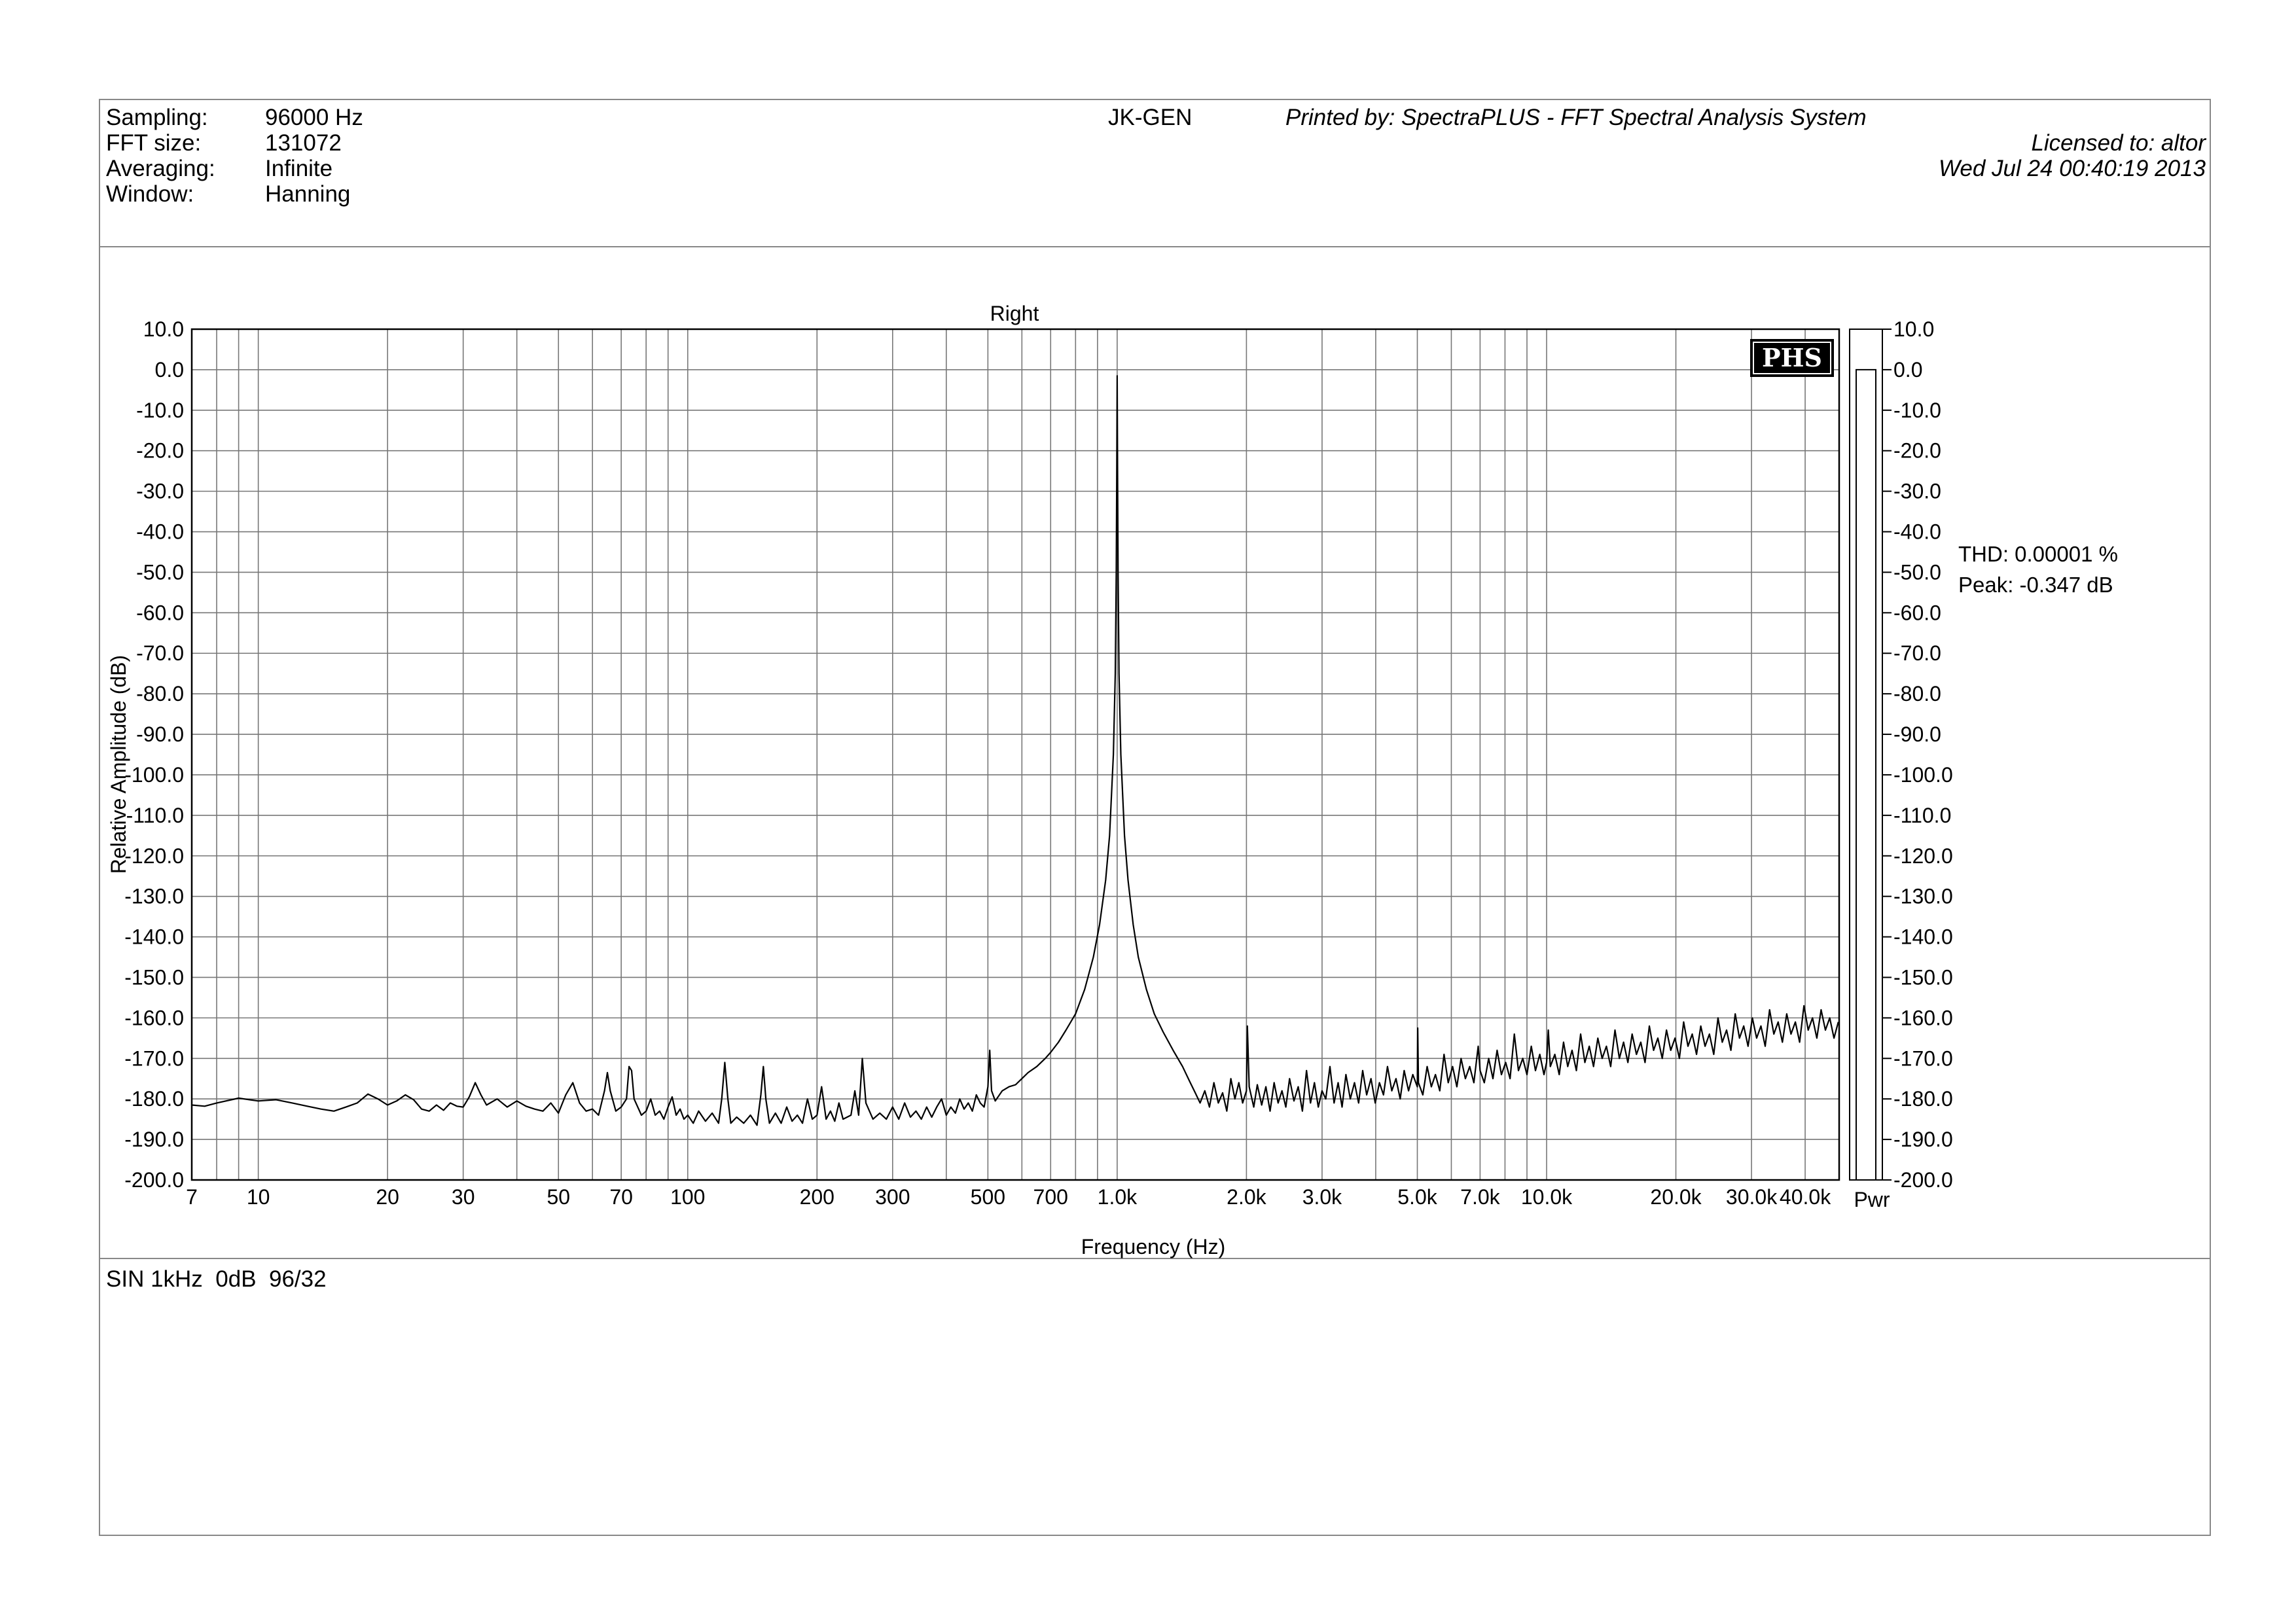 This screenshot has height=1623, width=2296. Describe the element at coordinates (160, 168) in the screenshot. I see `averaging-label: Averaging:` at that location.